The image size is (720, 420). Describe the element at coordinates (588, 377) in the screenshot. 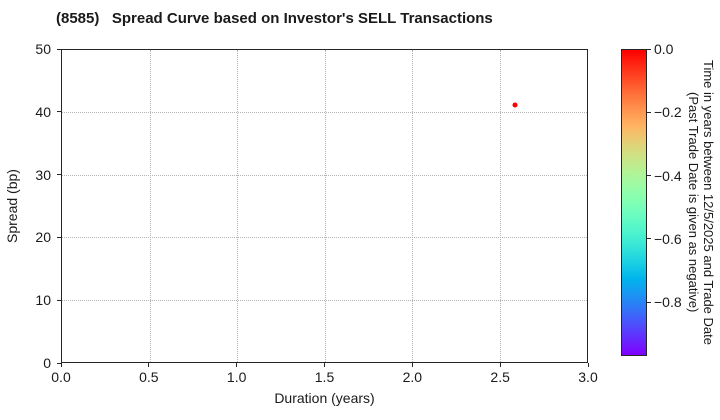

I see `x-tick-label: 3.0` at that location.